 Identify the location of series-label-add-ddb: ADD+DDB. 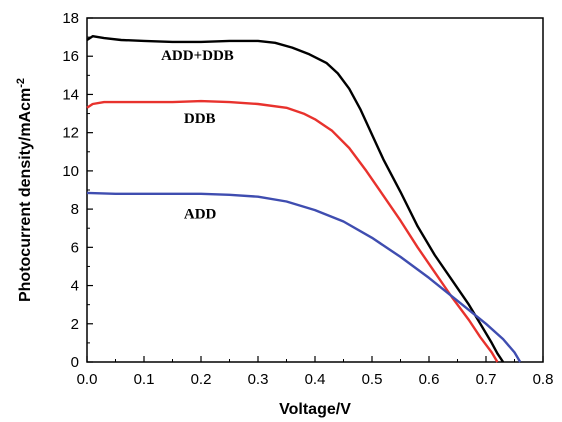
(197, 56).